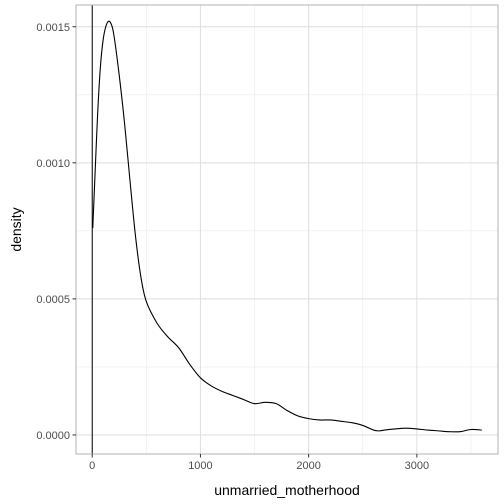 This screenshot has width=504, height=504. Describe the element at coordinates (53, 436) in the screenshot. I see `y-tick-label: 0.0000` at that location.